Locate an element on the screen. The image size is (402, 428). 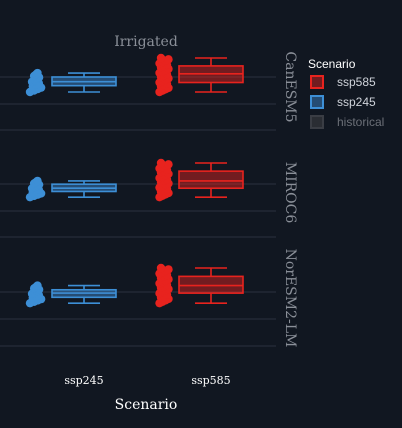
legend-label-ssp585: ssp585 is located at coordinates (356, 82).